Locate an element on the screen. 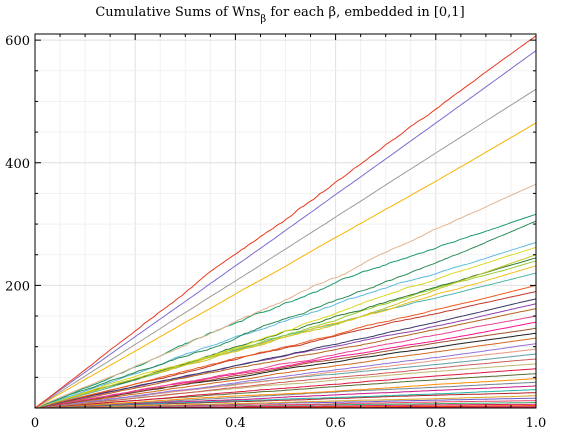 The image size is (561, 441). y-tick-label: 600 is located at coordinates (17, 41).